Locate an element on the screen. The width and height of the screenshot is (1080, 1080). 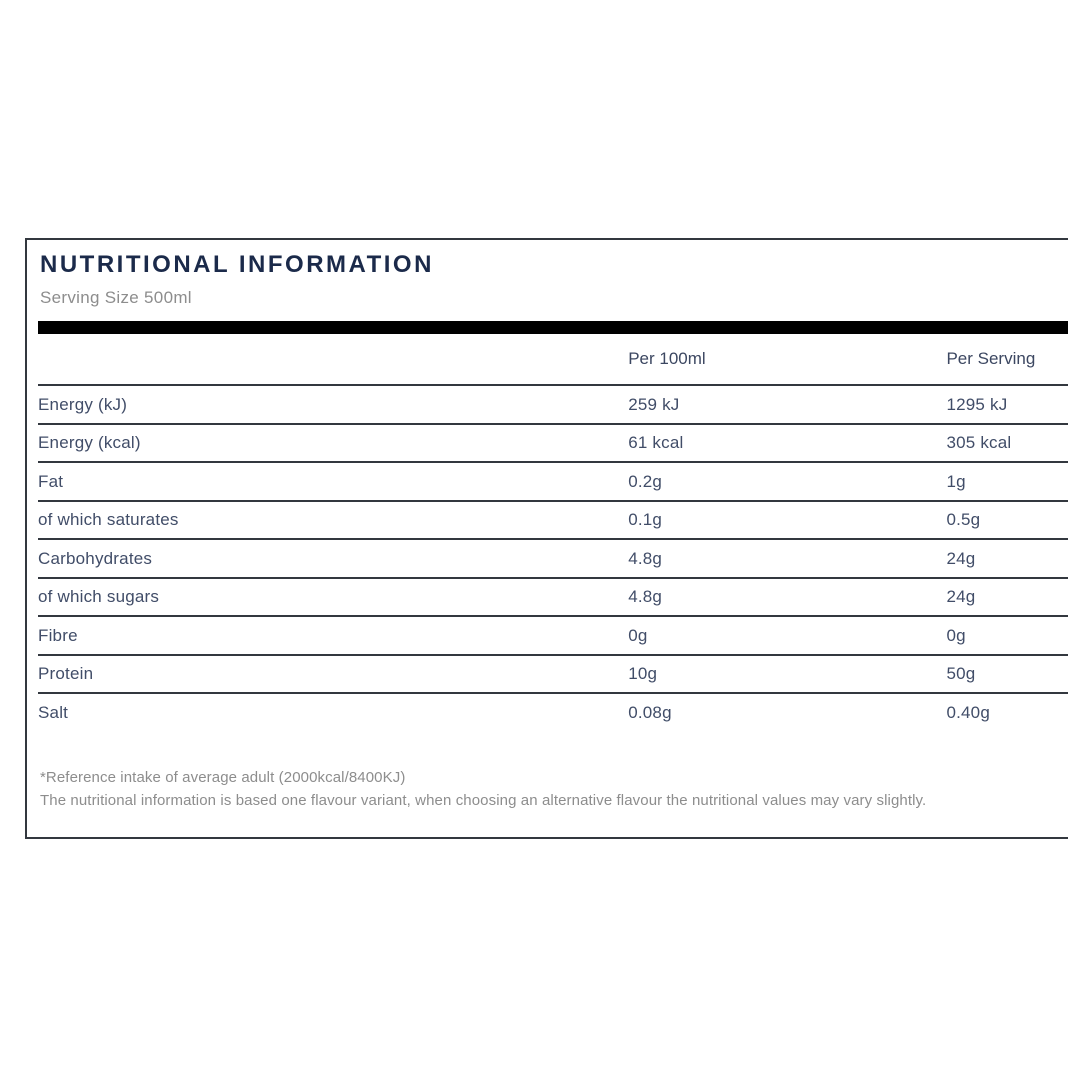
cell-nutrient-label: Salt is located at coordinates (53, 713).